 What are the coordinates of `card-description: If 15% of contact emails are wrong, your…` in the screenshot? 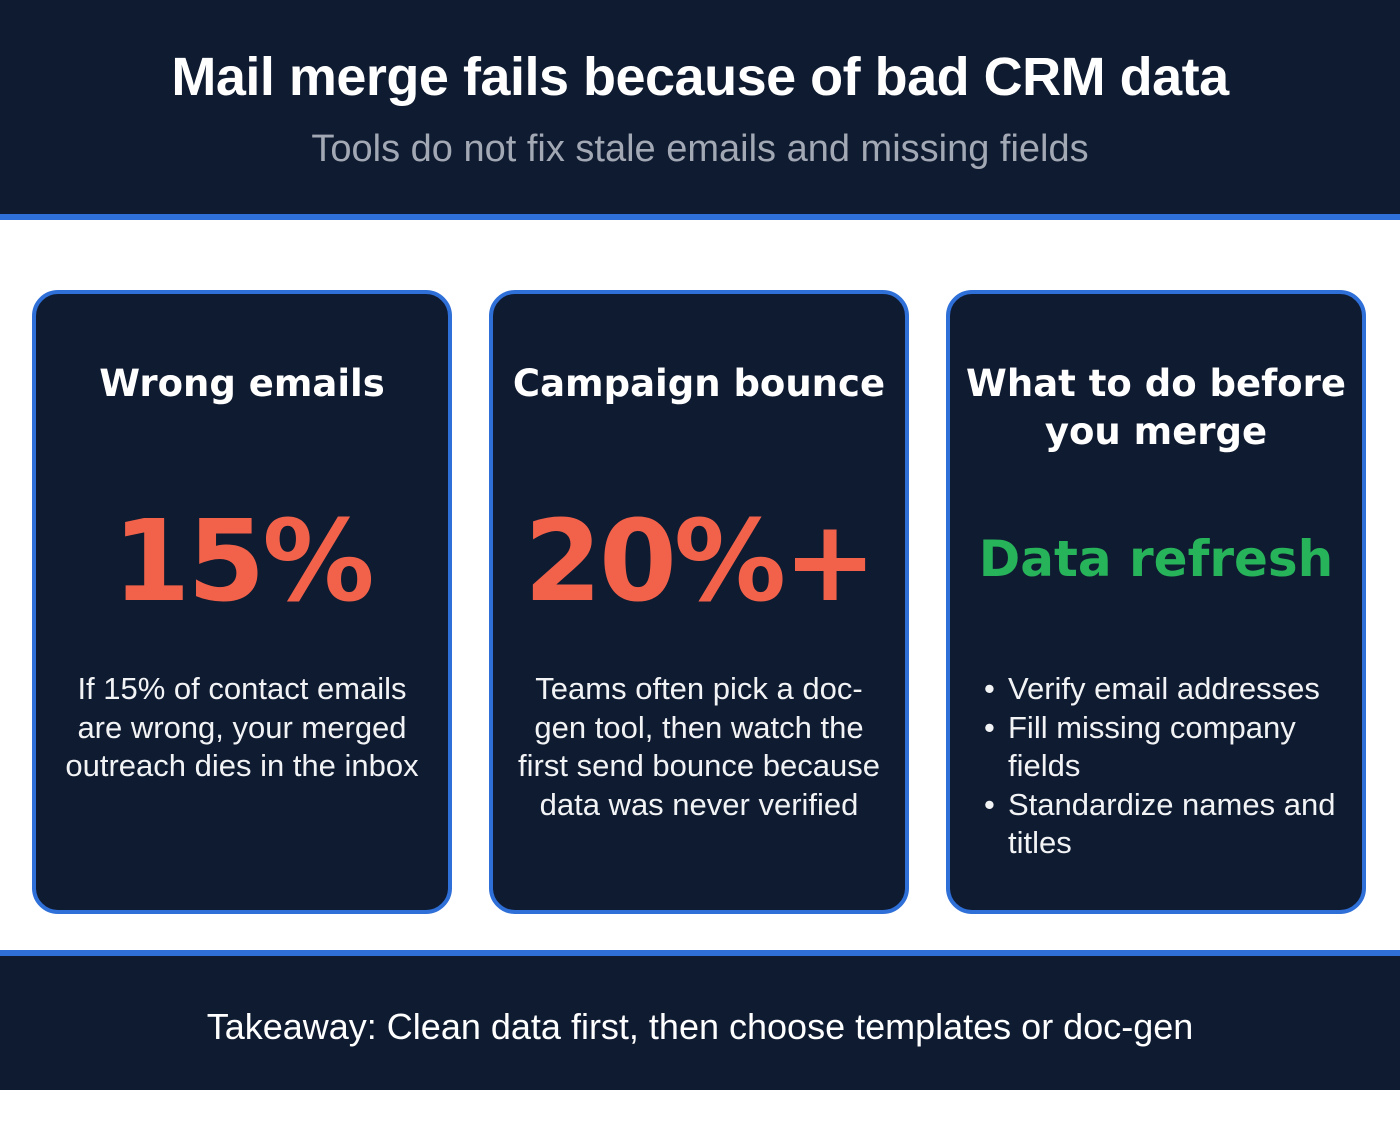 It's located at (242, 727).